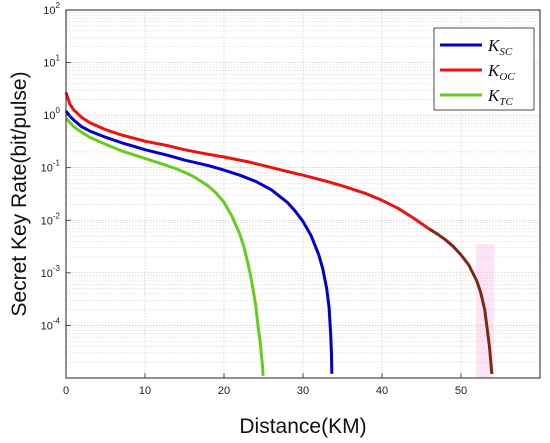 Image resolution: width=550 pixels, height=443 pixels. I want to click on y-tick-labels: 10² 10¹ 10⁰ 10⁻¹ 10⁻² 10⁻³ 10⁻⁴, so click(51, 166).